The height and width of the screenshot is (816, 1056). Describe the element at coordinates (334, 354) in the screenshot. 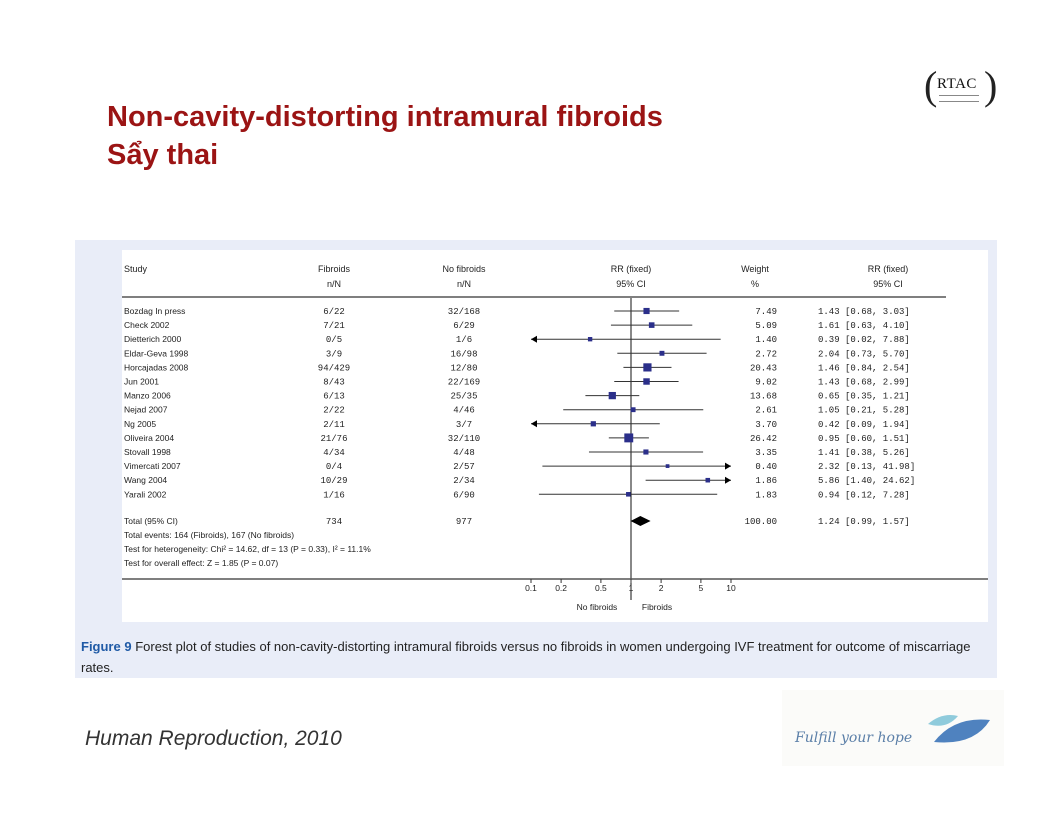

I see `fibroids-count: 3/9` at that location.